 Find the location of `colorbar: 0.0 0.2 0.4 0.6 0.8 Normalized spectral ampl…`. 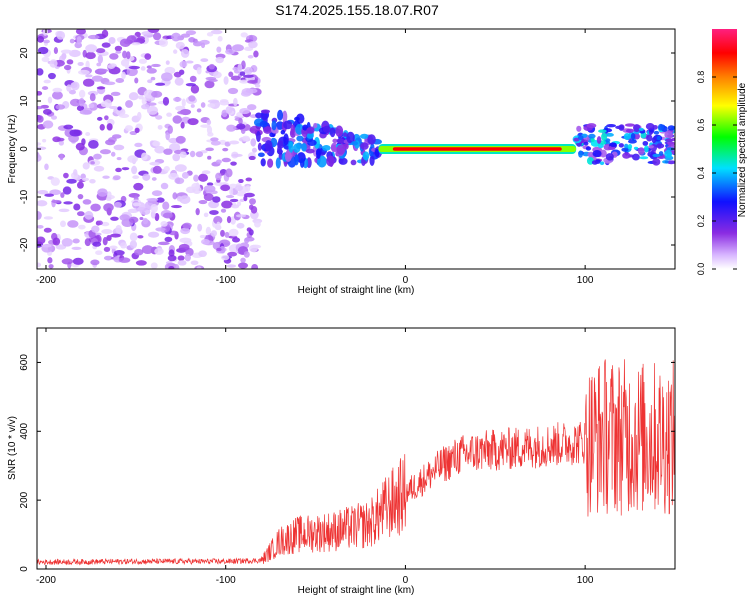

colorbar: 0.0 0.2 0.4 0.6 0.8 Normalized spectral ampl… is located at coordinates (722, 152).